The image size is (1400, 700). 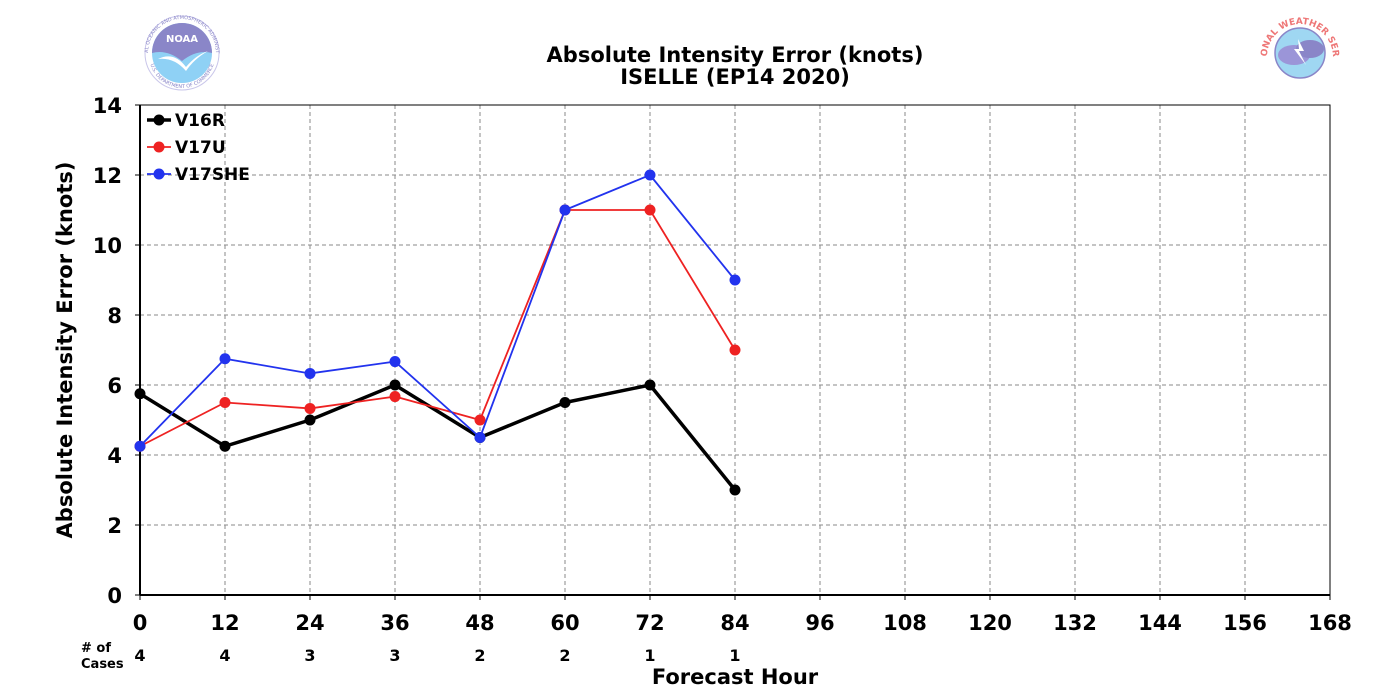 I want to click on y-tick-label: 10, so click(x=107, y=246).